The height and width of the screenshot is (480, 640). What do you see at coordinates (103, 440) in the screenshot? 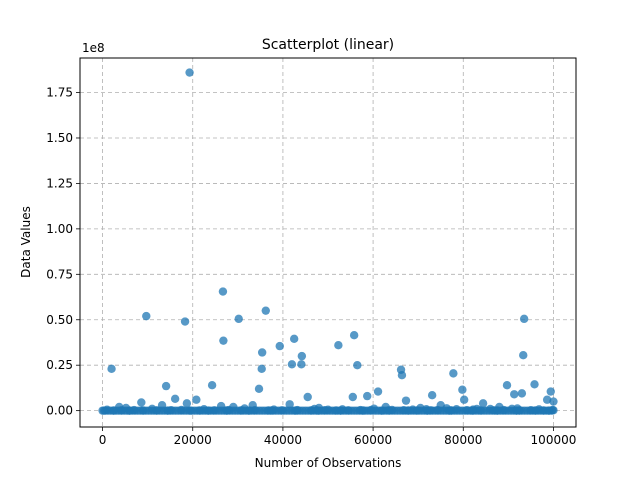
I see `x-tick-label: 0` at bounding box center [103, 440].